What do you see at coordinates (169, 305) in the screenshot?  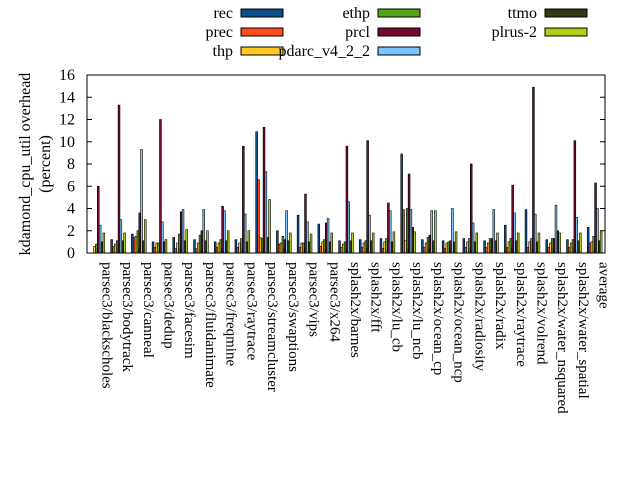 I see `x-tick-label: parsec3/dedup` at bounding box center [169, 305].